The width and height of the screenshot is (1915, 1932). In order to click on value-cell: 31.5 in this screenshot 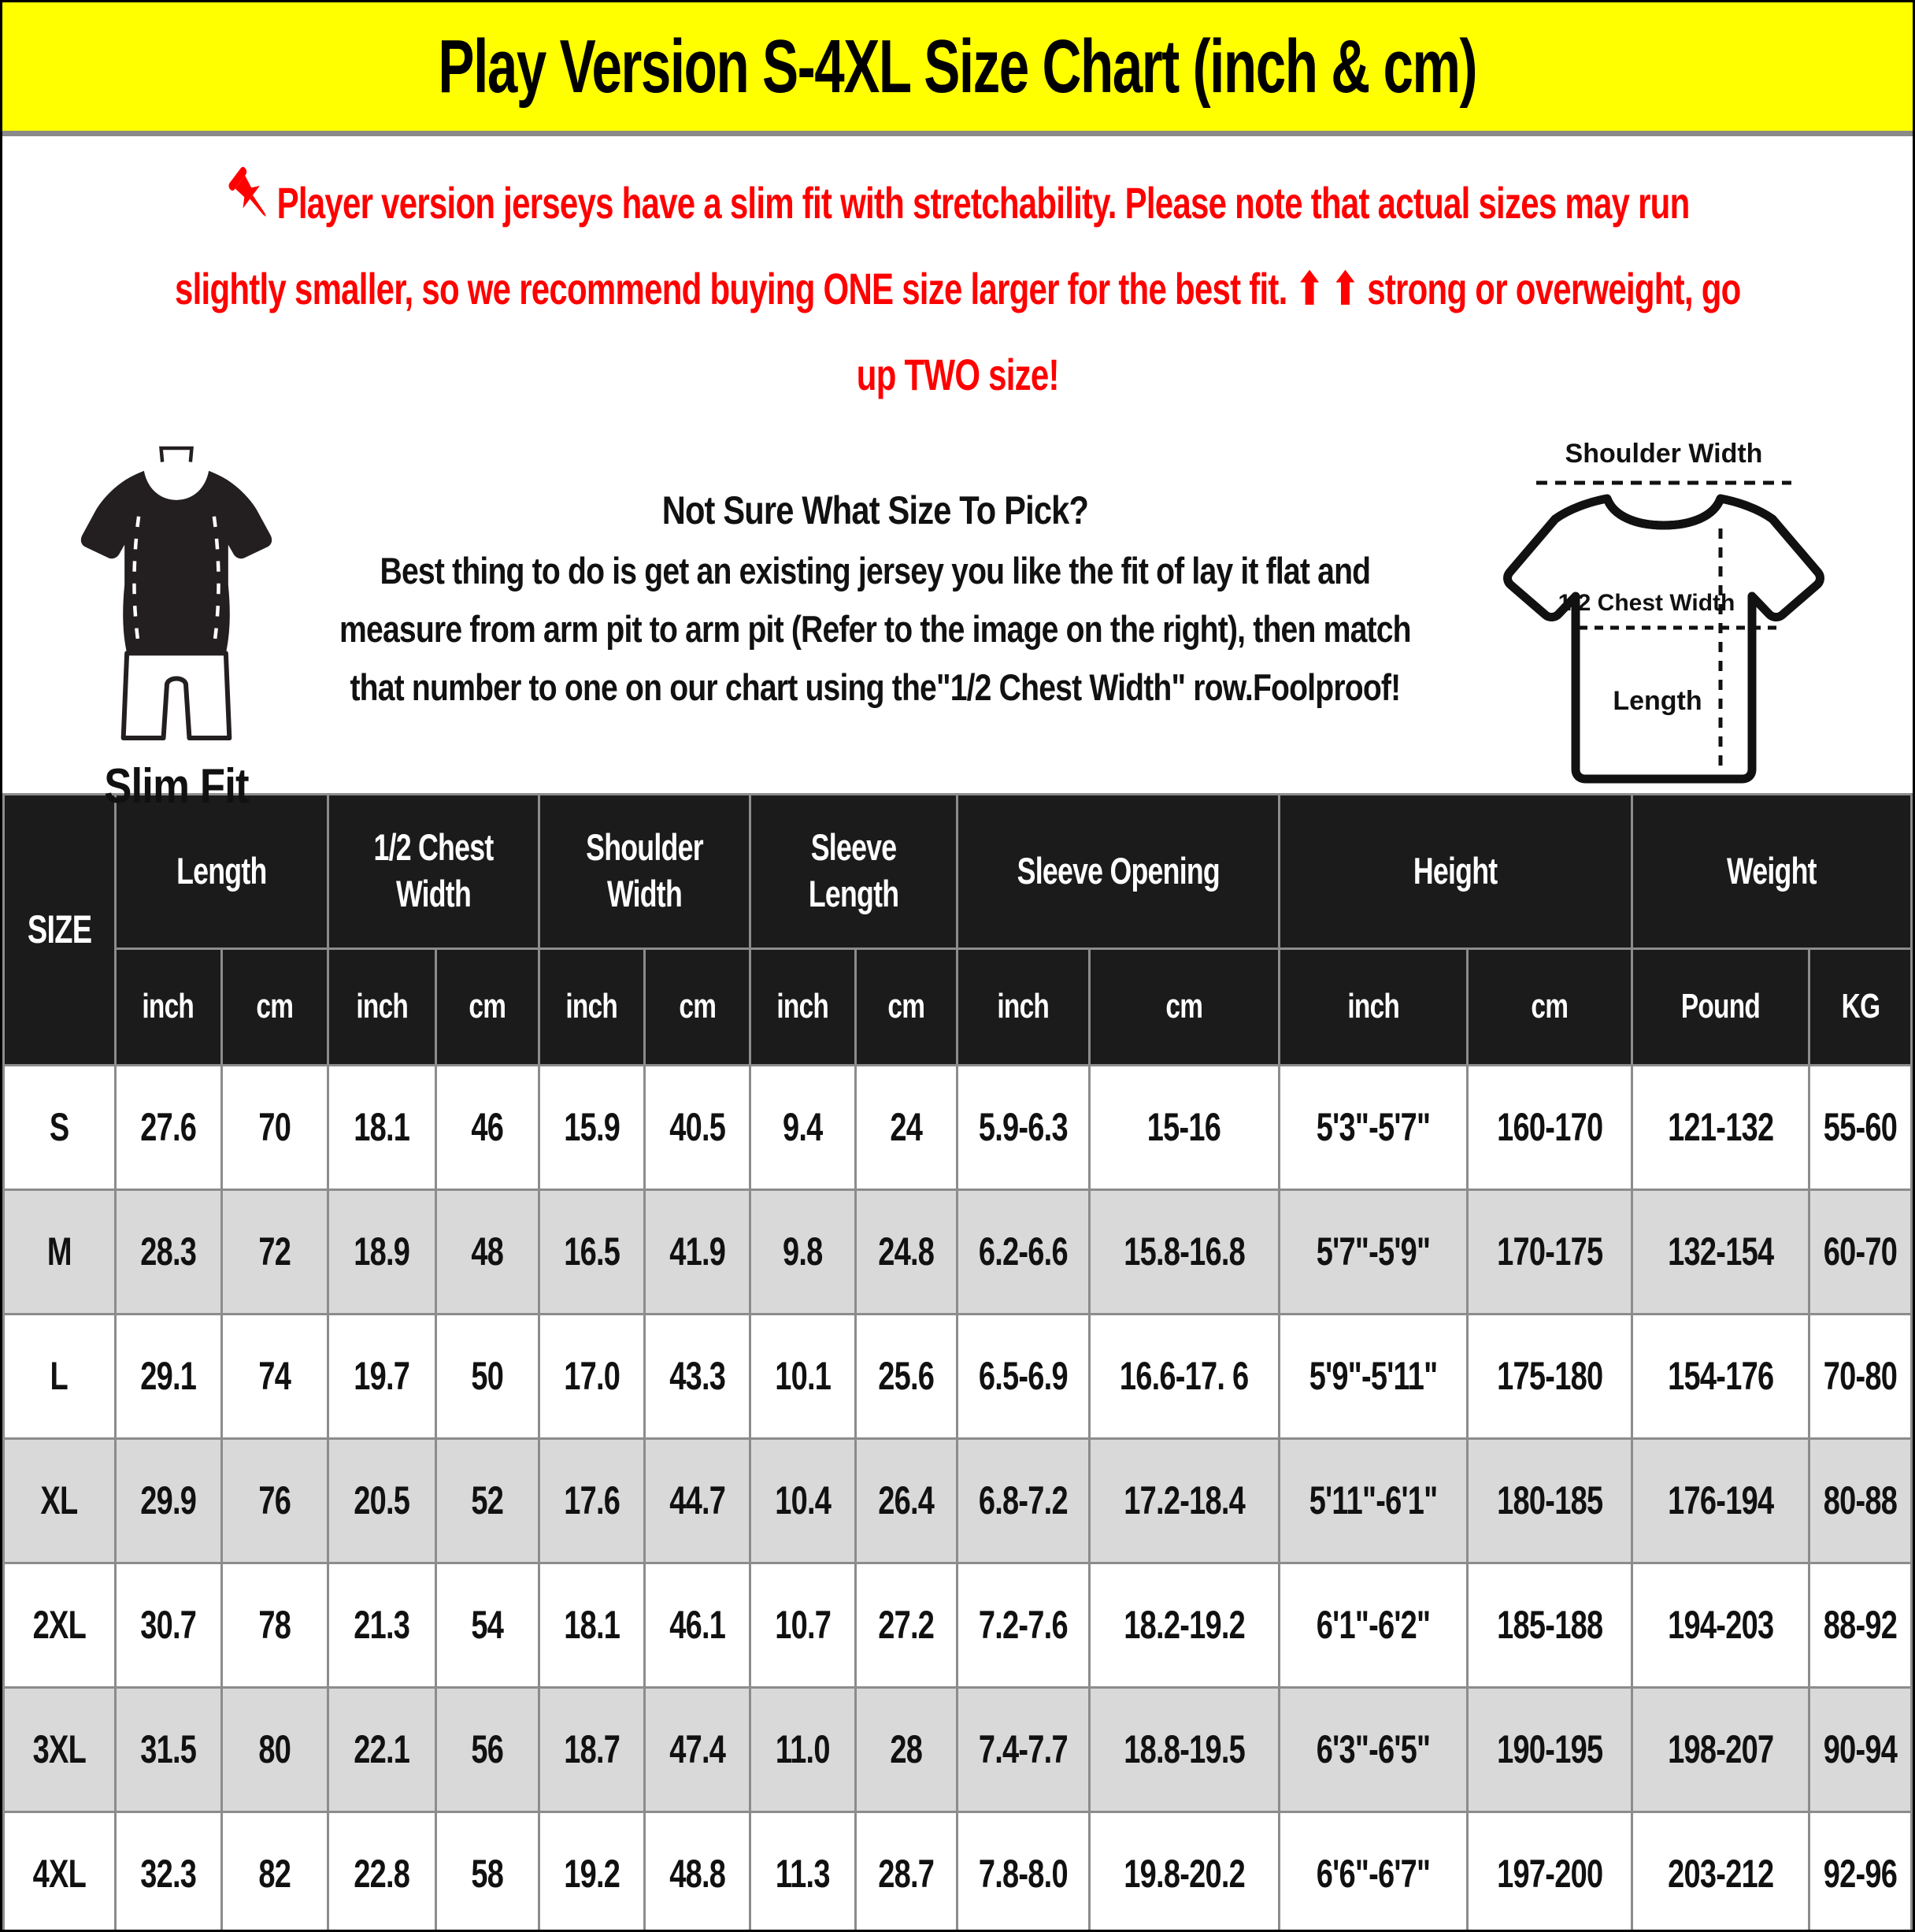, I will do `click(168, 1749)`.